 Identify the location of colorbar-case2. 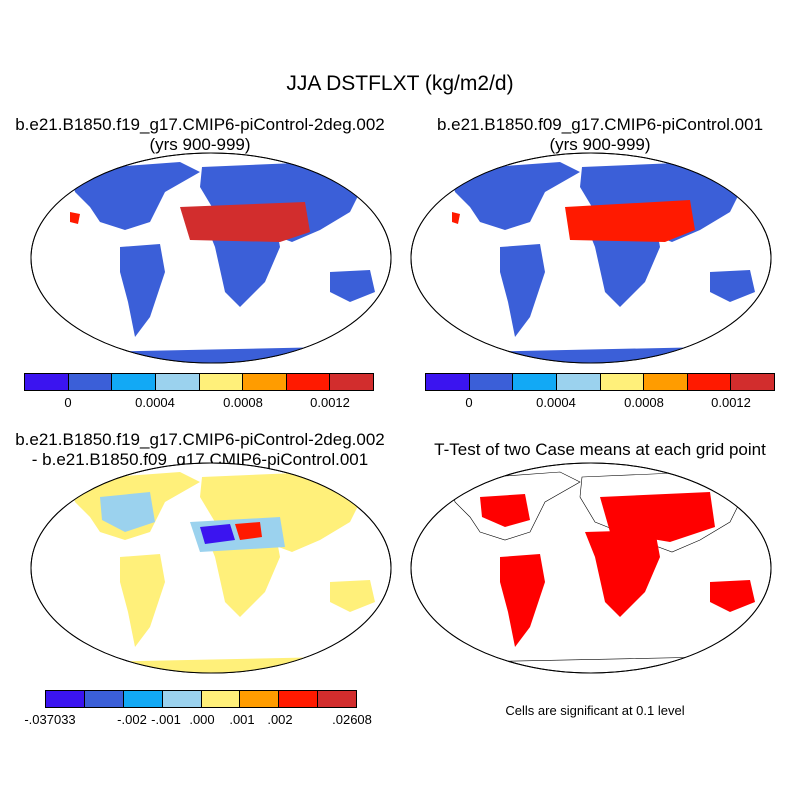
(600, 382).